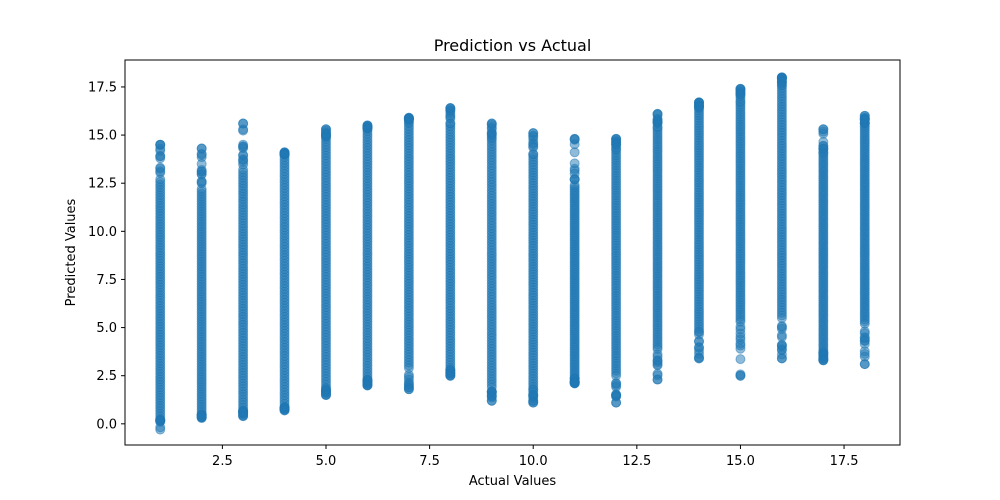 The width and height of the screenshot is (1000, 500). Describe the element at coordinates (740, 461) in the screenshot. I see `x-tick-label: 15.0` at that location.